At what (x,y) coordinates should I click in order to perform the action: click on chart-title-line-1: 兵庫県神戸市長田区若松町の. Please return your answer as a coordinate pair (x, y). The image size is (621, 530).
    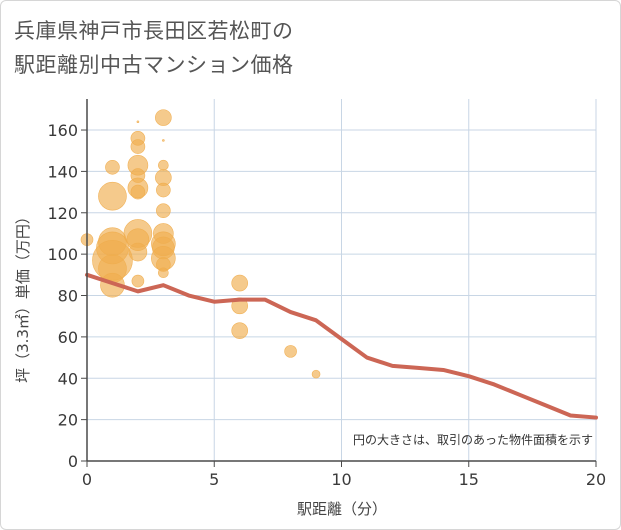
    Looking at the image, I should click on (154, 31).